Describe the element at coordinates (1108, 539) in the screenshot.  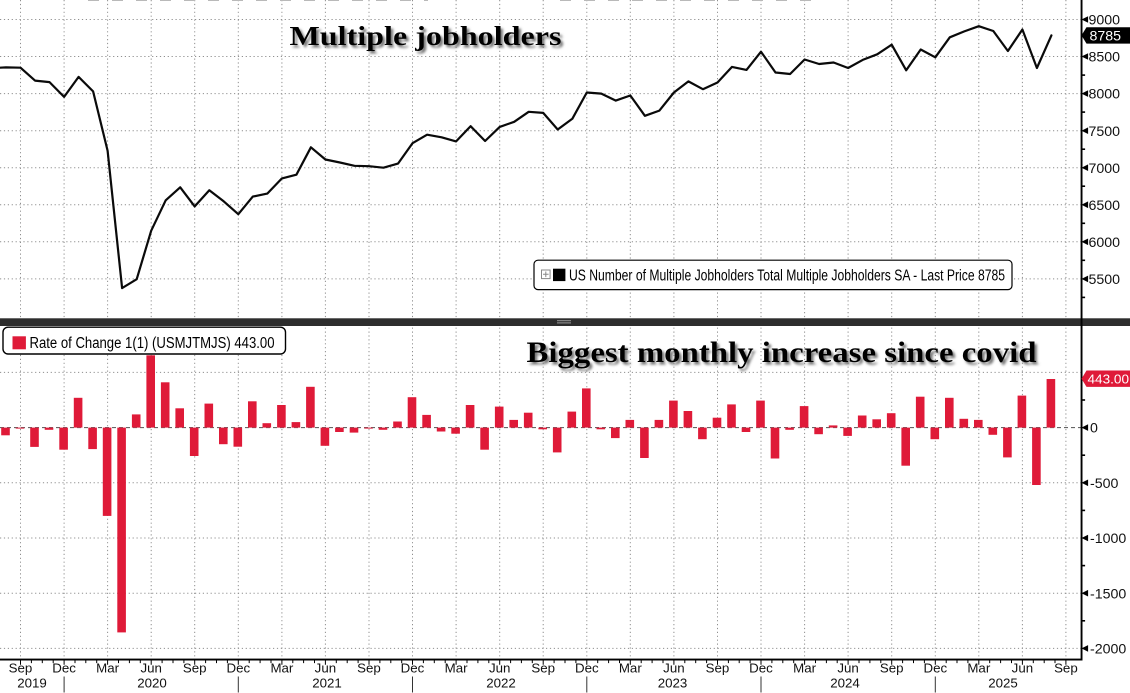
I see `svg-text: -1000` at that location.